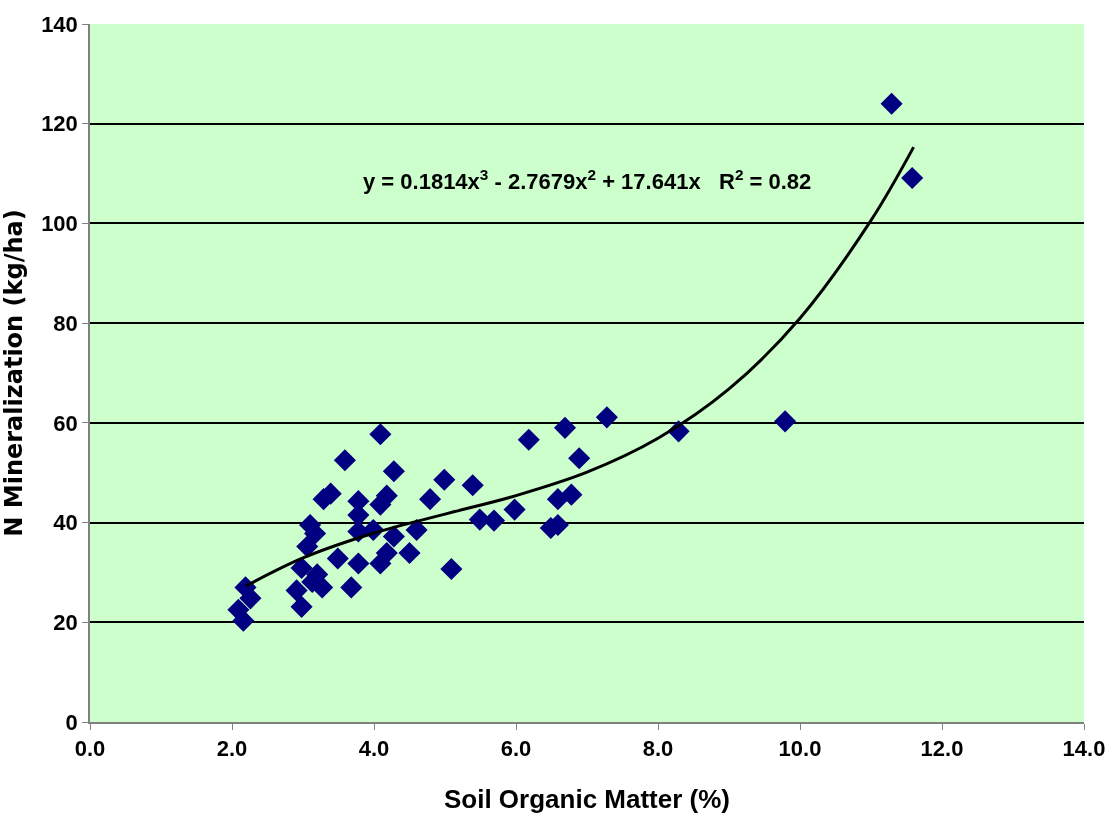 The height and width of the screenshot is (821, 1117). Describe the element at coordinates (658, 749) in the screenshot. I see `x-tick-label: 8.0` at that location.